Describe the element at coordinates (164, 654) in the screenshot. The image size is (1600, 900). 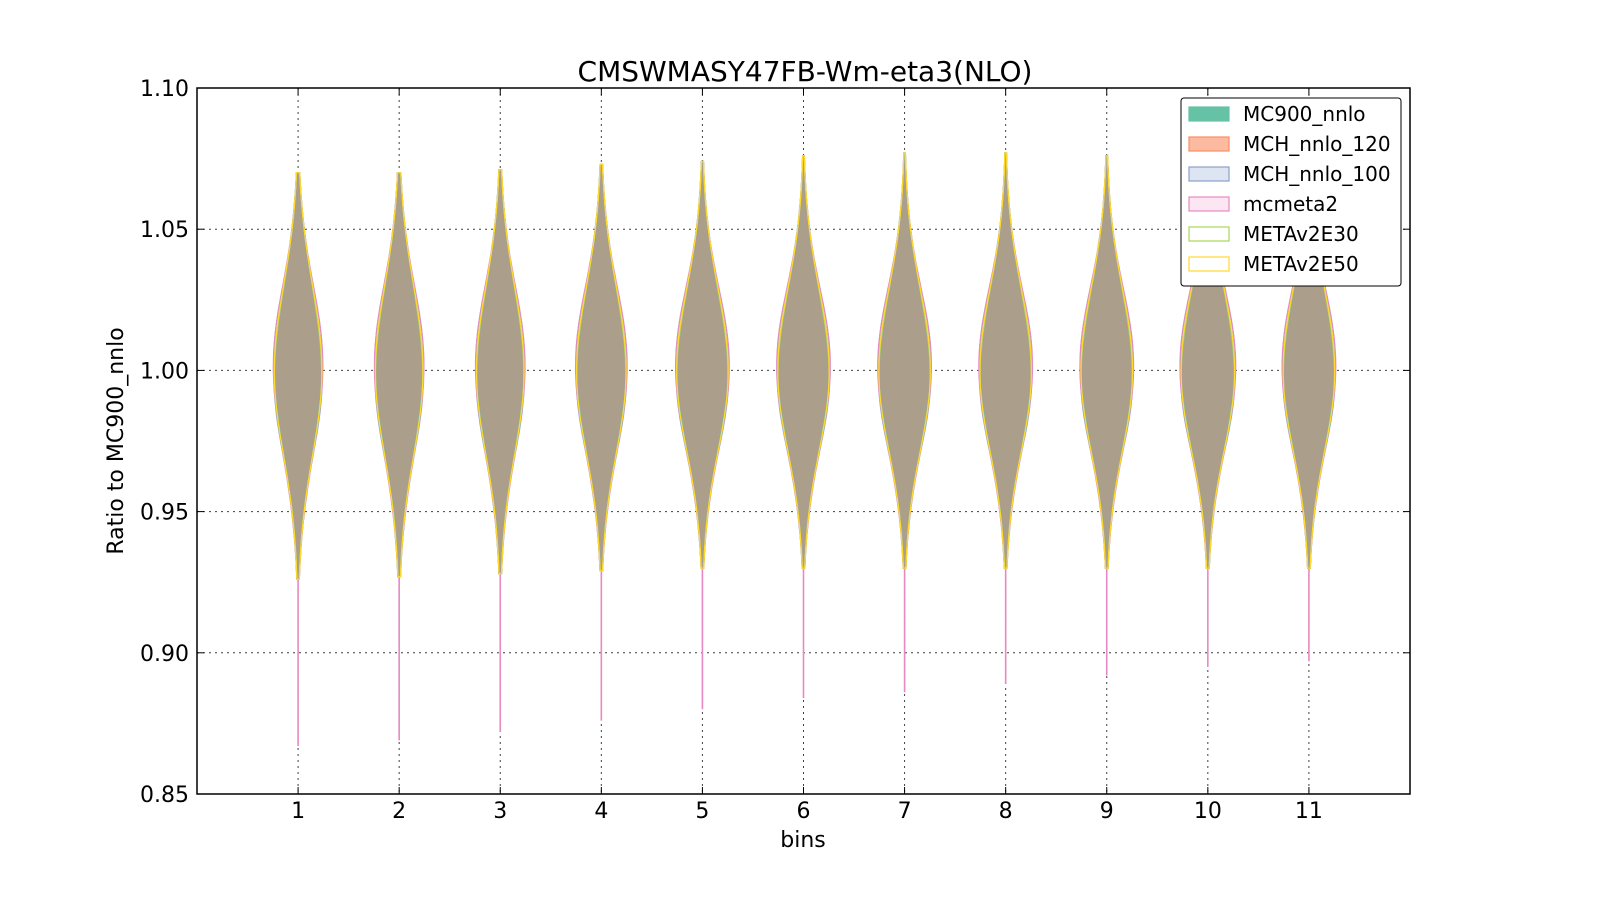
I see `y-tick-label: 0.90` at that location.